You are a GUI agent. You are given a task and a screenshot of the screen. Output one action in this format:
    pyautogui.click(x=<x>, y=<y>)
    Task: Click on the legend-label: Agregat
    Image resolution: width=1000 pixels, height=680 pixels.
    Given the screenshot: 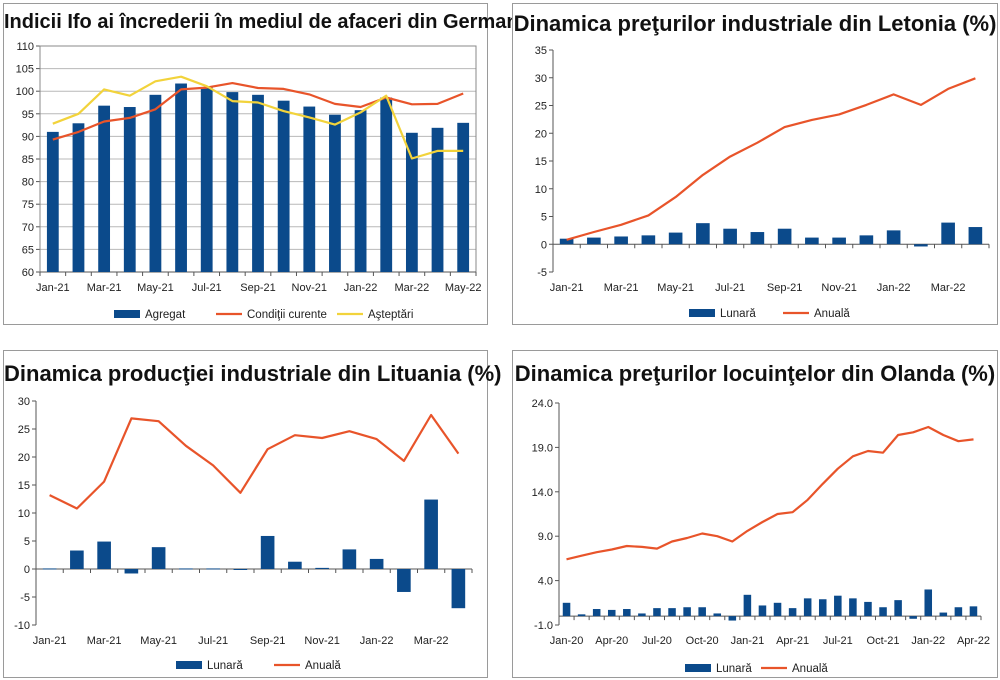 What is the action you would take?
    pyautogui.click(x=165, y=315)
    